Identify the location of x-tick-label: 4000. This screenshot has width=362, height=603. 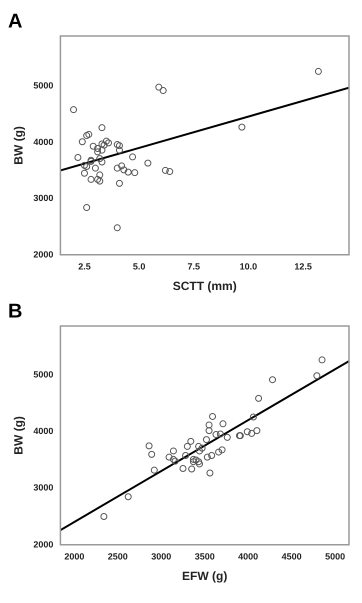
(248, 557).